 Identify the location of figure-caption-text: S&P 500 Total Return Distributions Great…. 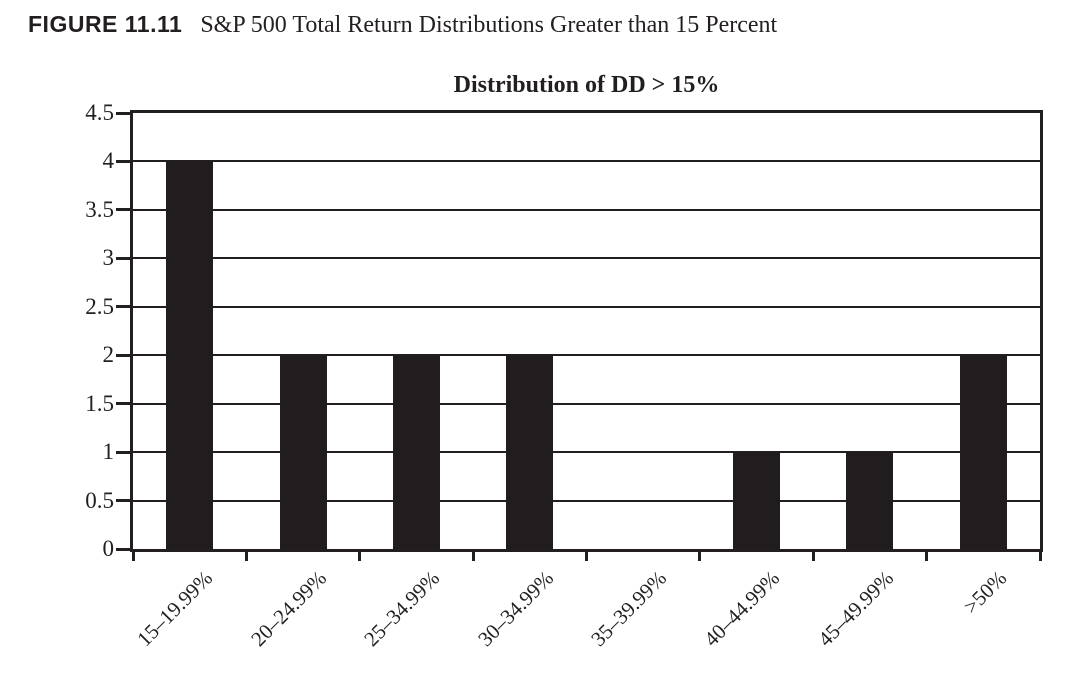
(489, 25).